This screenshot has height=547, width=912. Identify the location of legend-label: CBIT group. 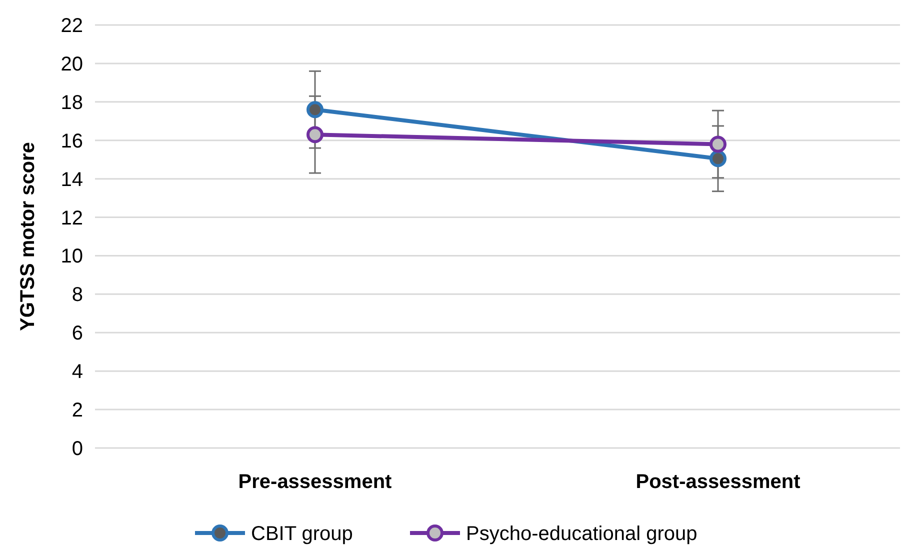
(302, 534).